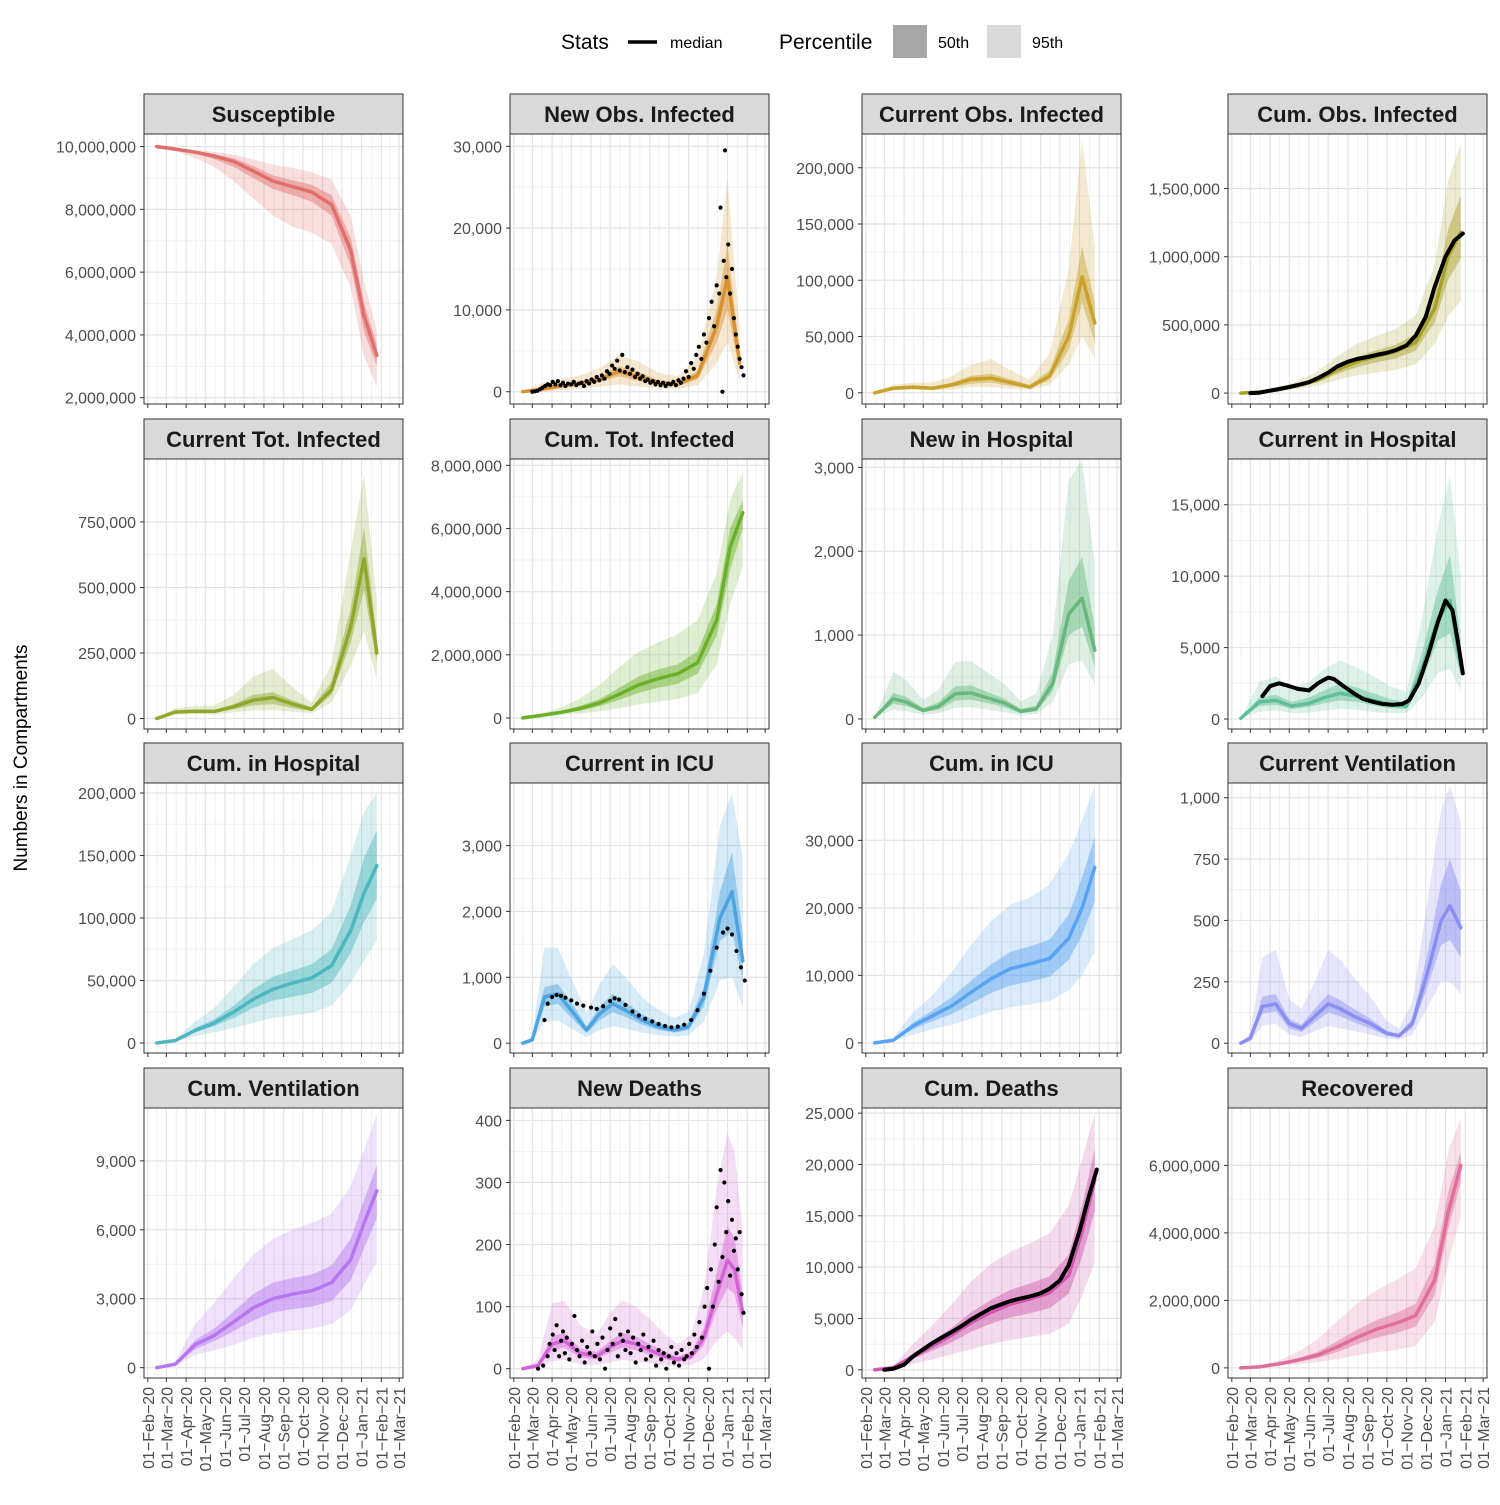 The width and height of the screenshot is (1500, 1505). What do you see at coordinates (1349, 1428) in the screenshot?
I see `x-tick-label: 01−Aug−20` at bounding box center [1349, 1428].